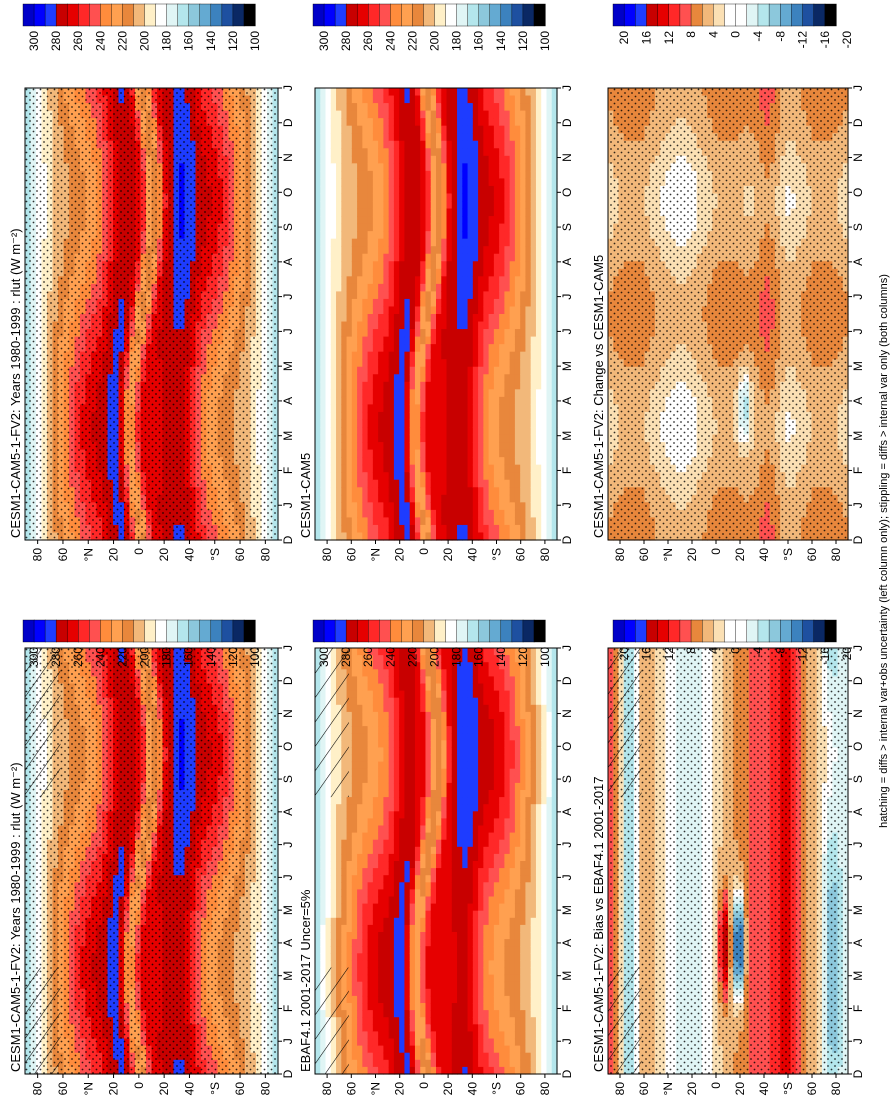 The image size is (895, 1102). Describe the element at coordinates (78, 657) in the screenshot. I see `colorbar-tick-label: 260` at that location.